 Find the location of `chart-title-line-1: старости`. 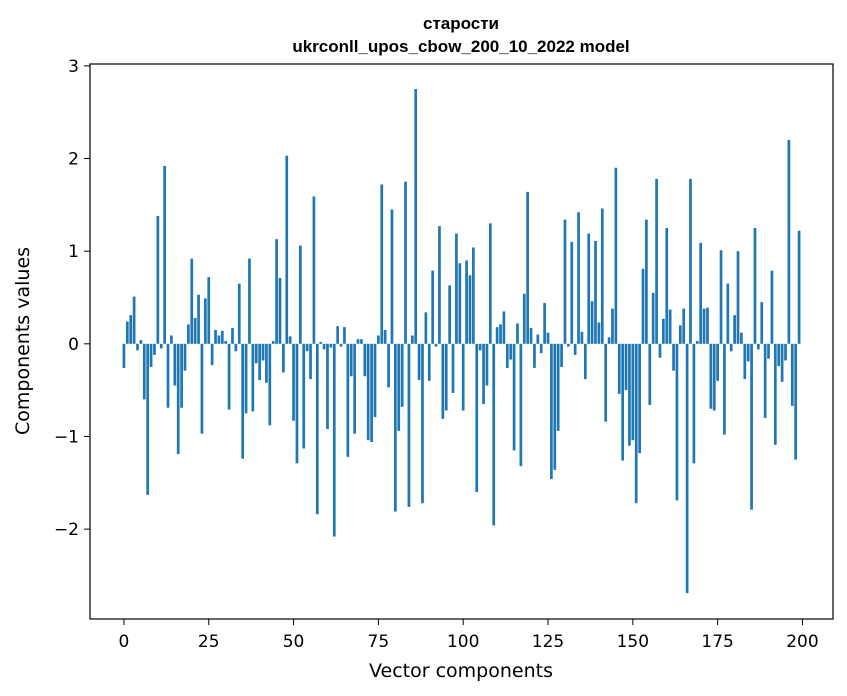

chart-title-line-1: старости is located at coordinates (461, 23).